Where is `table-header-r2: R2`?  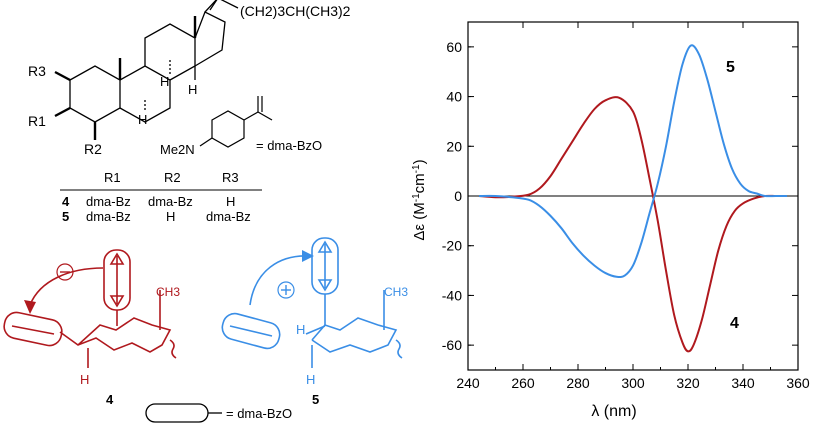
table-header-r2: R2 is located at coordinates (172, 177).